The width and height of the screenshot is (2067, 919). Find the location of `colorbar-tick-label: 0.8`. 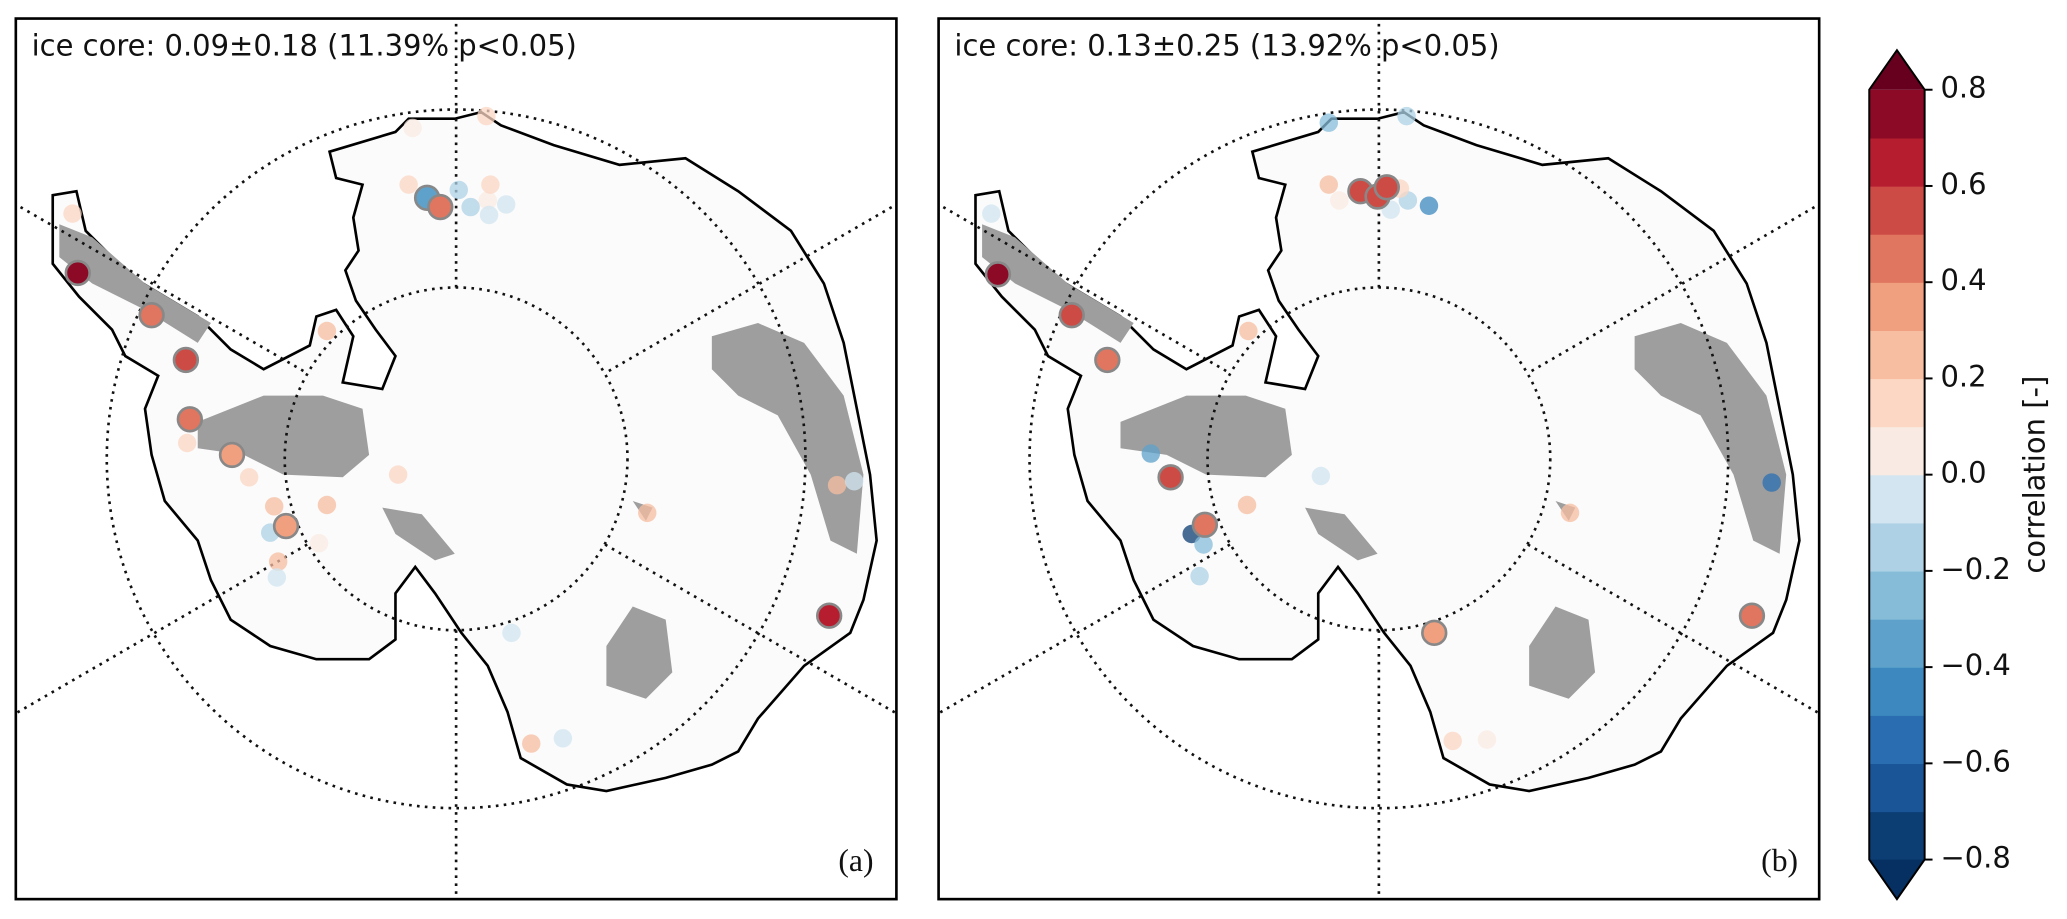

colorbar-tick-label: 0.8 is located at coordinates (1963, 88).